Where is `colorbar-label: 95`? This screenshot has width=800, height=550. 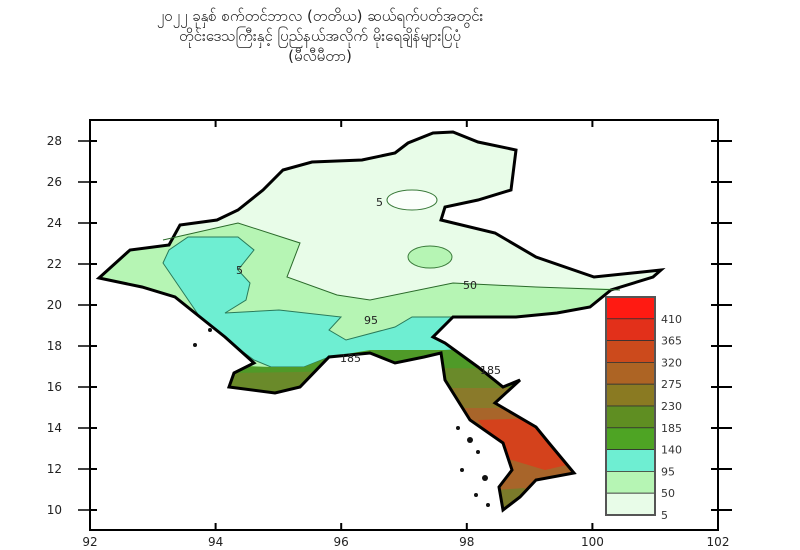
colorbar-label: 95 is located at coordinates (668, 471).